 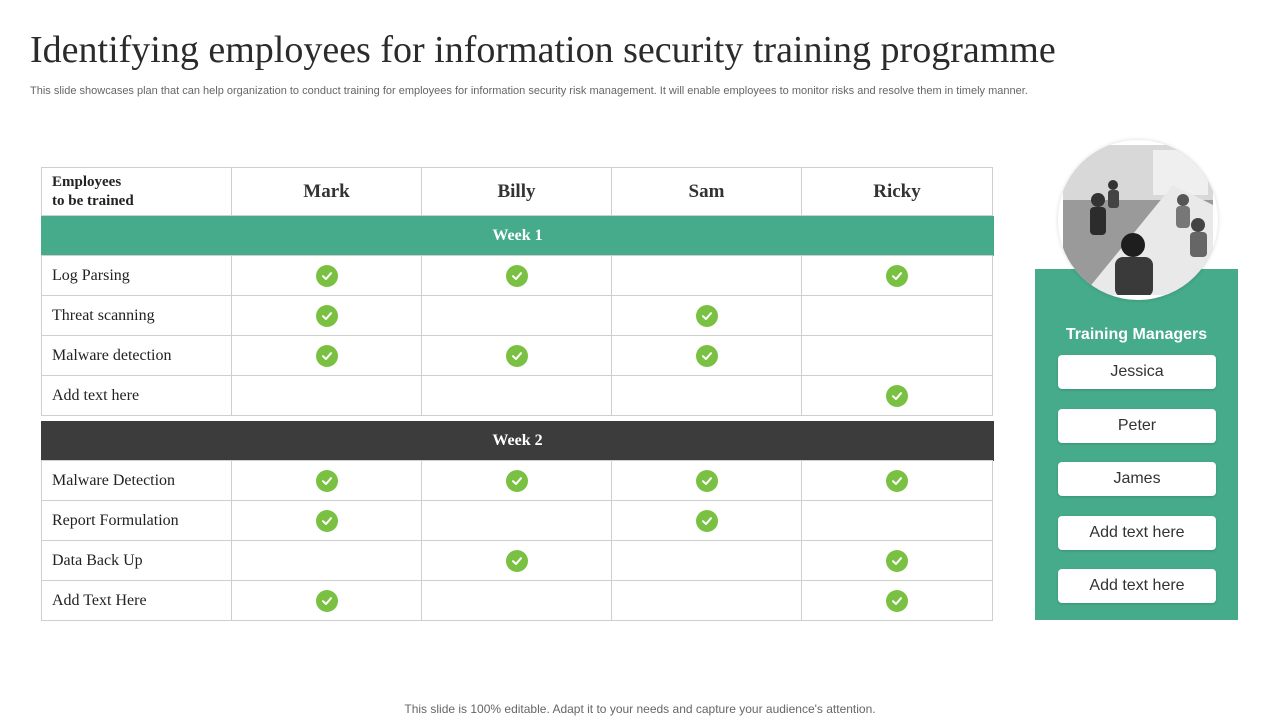 What do you see at coordinates (1137, 533) in the screenshot?
I see `manager-placeholder-1: Add text here` at bounding box center [1137, 533].